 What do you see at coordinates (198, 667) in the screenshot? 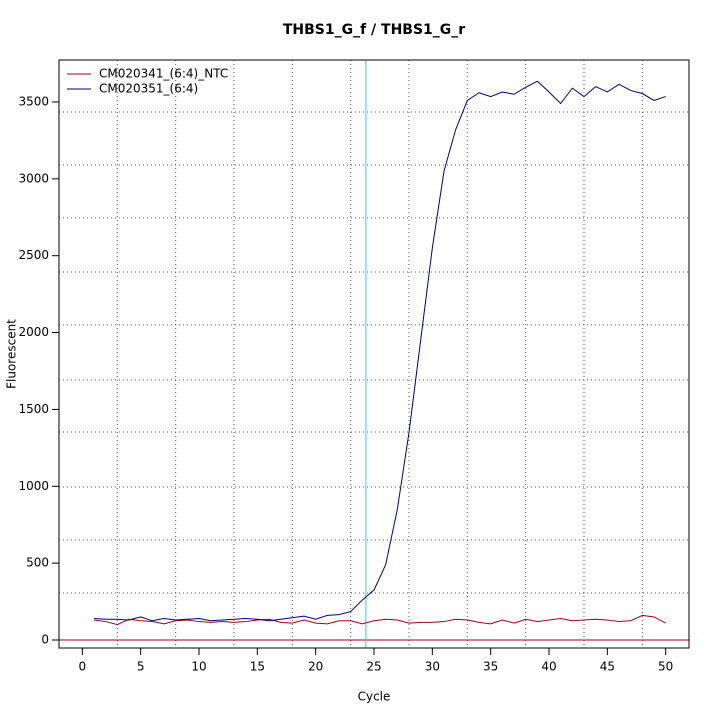
I see `x-tick-label: 10` at bounding box center [198, 667].